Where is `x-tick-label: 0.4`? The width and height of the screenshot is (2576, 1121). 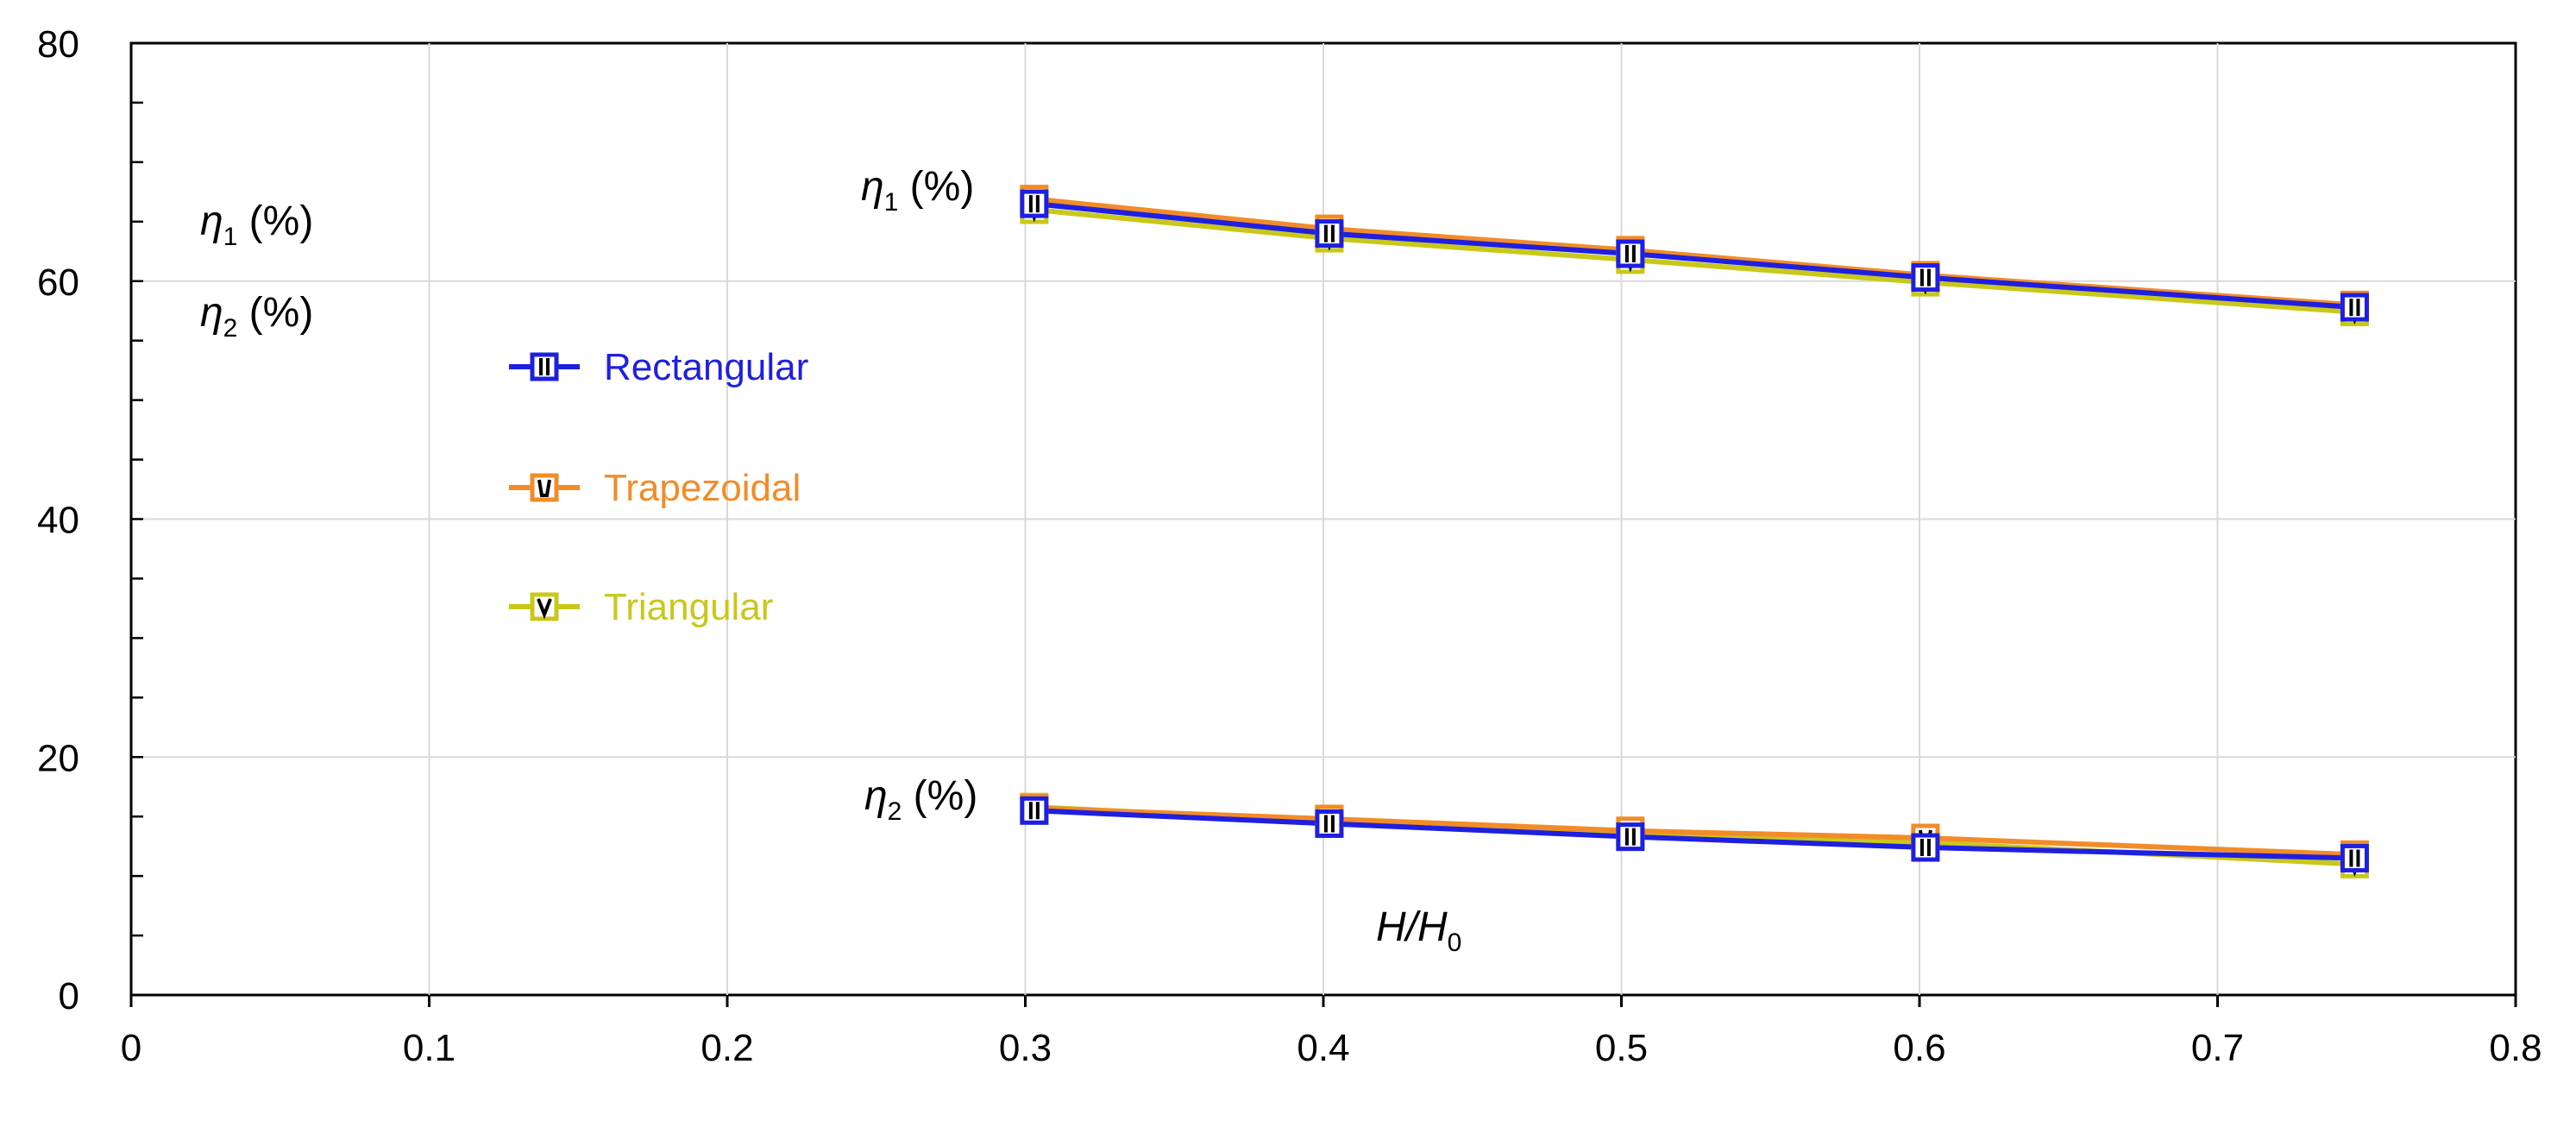 x-tick-label: 0.4 is located at coordinates (1323, 1048).